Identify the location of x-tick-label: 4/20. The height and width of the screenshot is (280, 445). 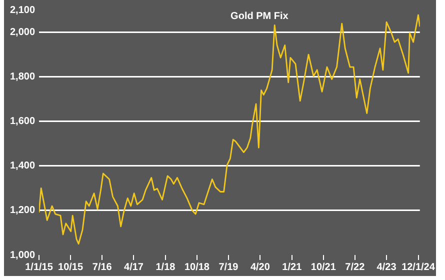
(260, 267).